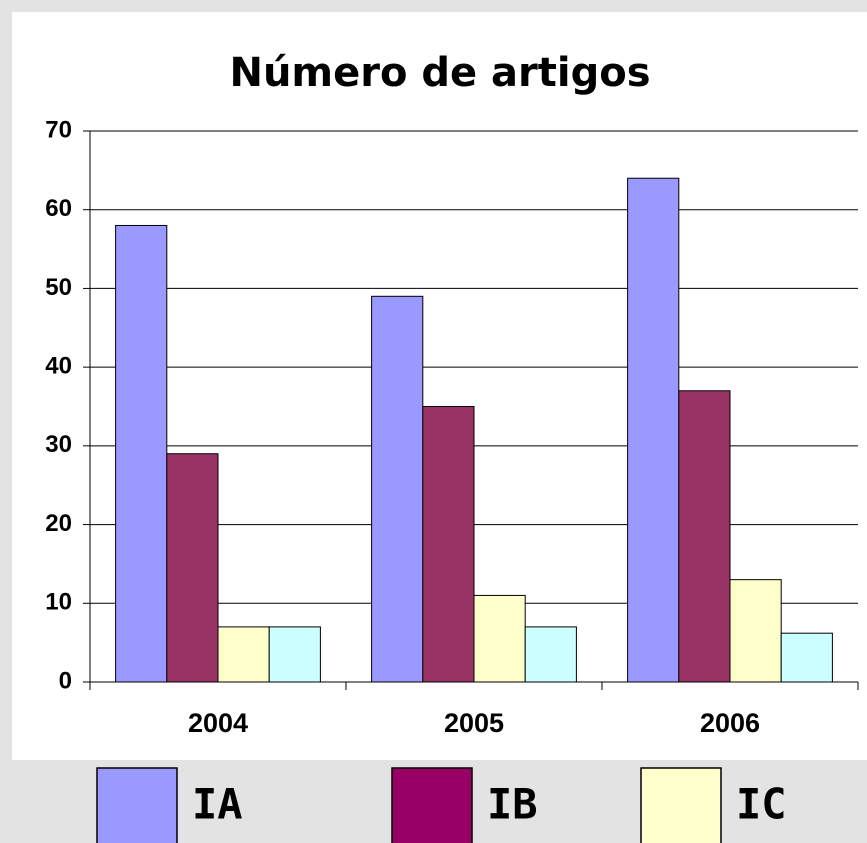 The image size is (867, 843). I want to click on y-tick-label: 20, so click(58, 523).